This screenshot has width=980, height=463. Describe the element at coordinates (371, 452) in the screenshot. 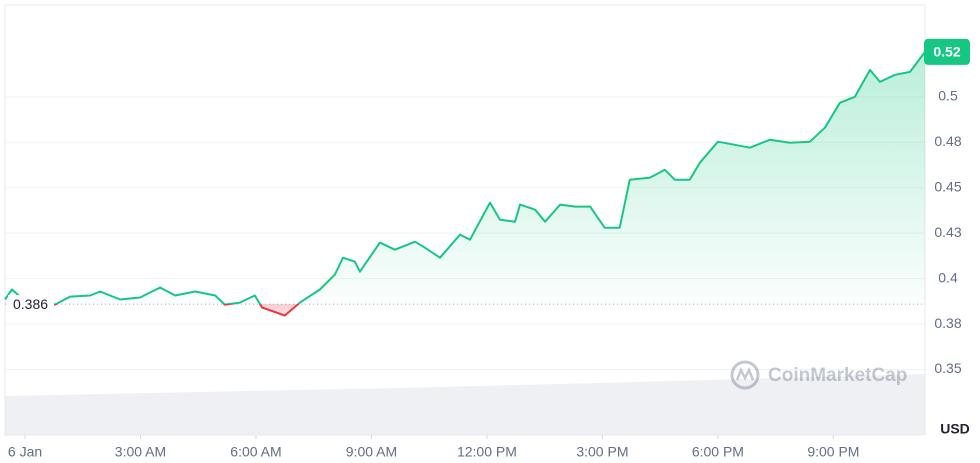

I see `x-tick-label: 9:00 AM` at that location.